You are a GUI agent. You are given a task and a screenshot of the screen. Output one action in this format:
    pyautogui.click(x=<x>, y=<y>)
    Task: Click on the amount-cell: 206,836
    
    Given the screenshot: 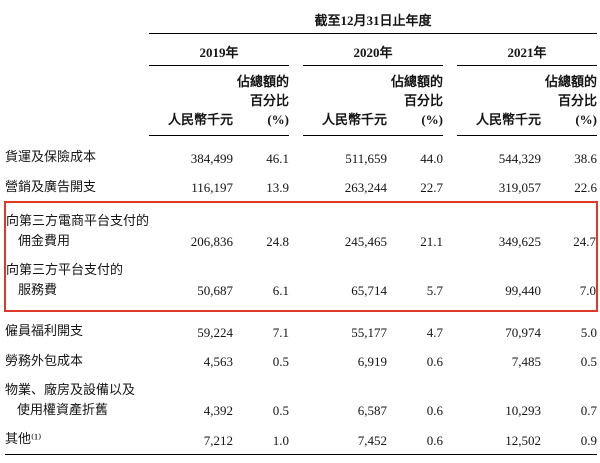 What is the action you would take?
    pyautogui.click(x=211, y=242)
    